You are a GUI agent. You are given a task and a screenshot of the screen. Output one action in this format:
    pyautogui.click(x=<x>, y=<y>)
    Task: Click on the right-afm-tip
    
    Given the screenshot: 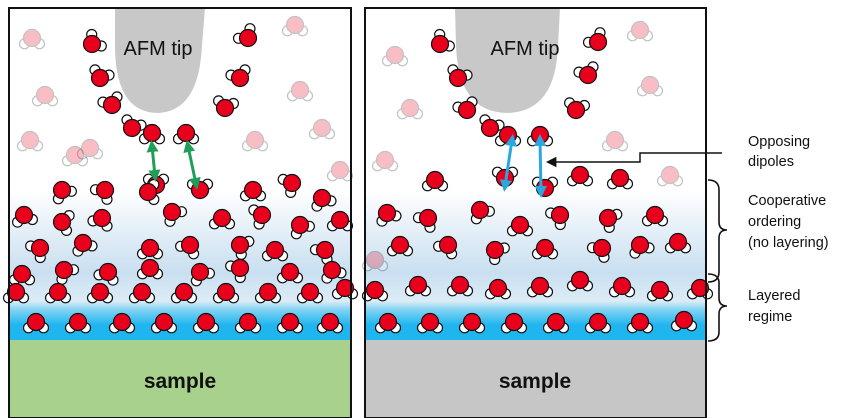 What is the action you would take?
    pyautogui.click(x=507, y=60)
    